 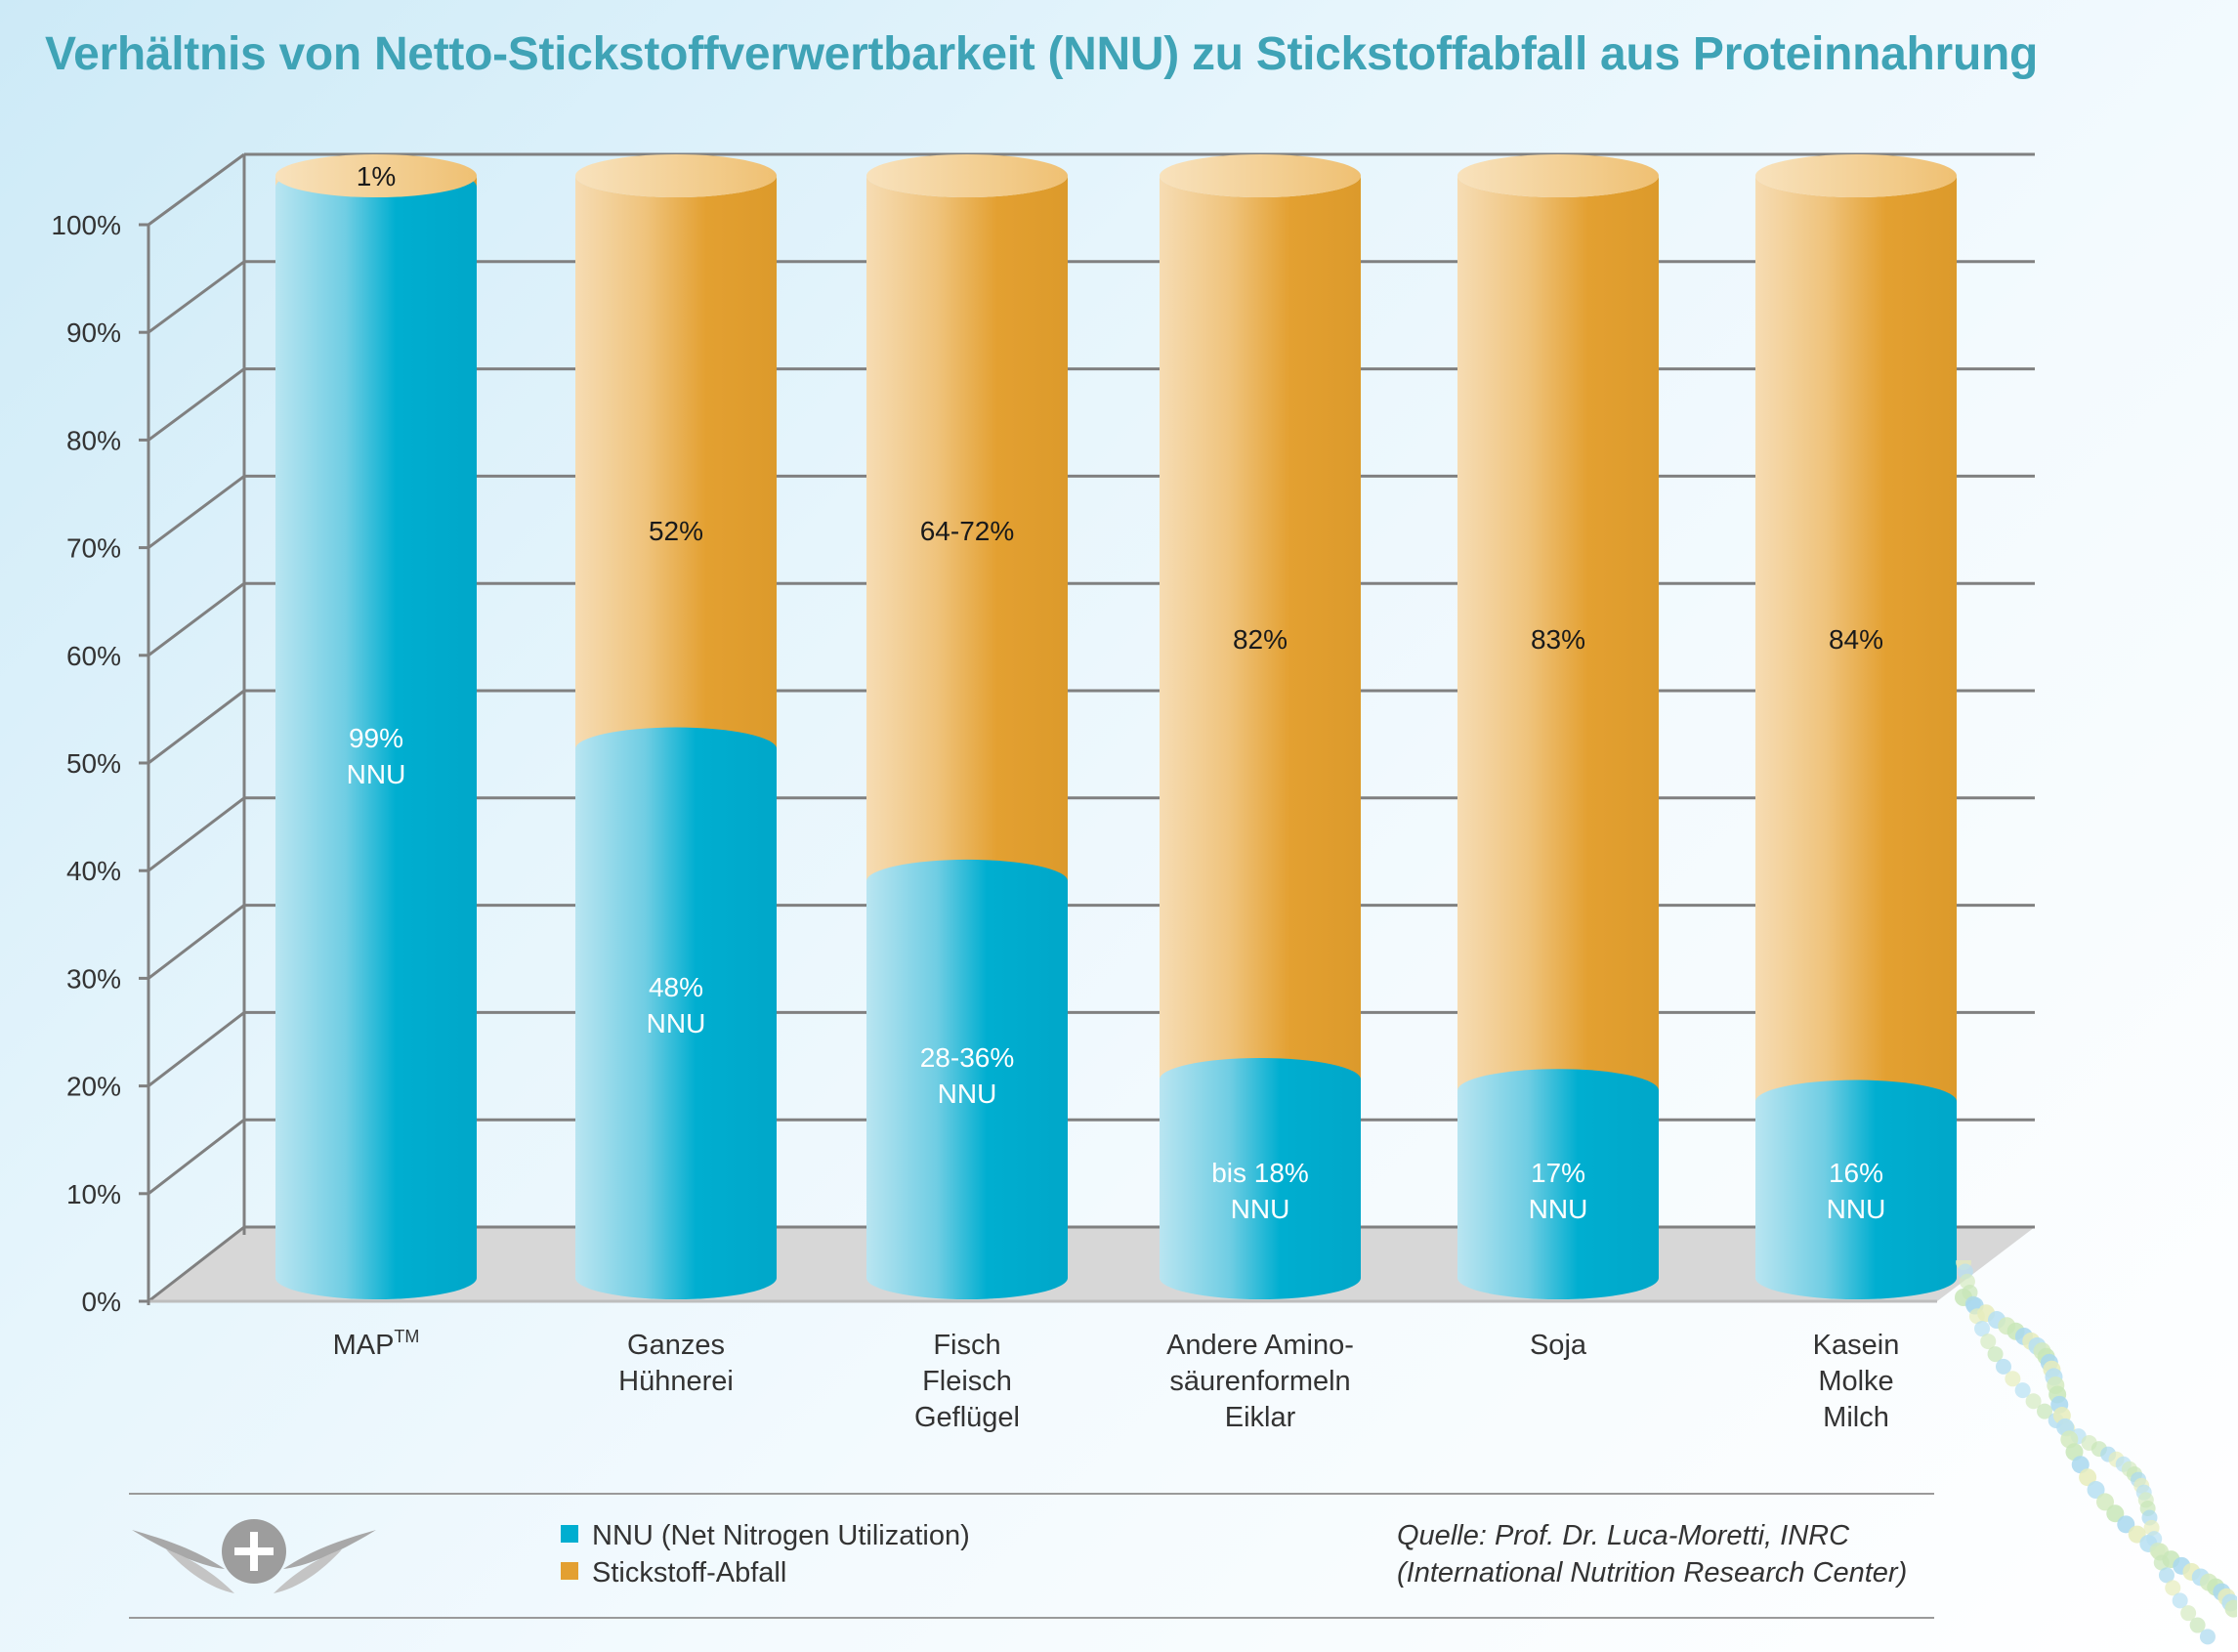 I want to click on label-waste: 82%, so click(x=1260, y=639).